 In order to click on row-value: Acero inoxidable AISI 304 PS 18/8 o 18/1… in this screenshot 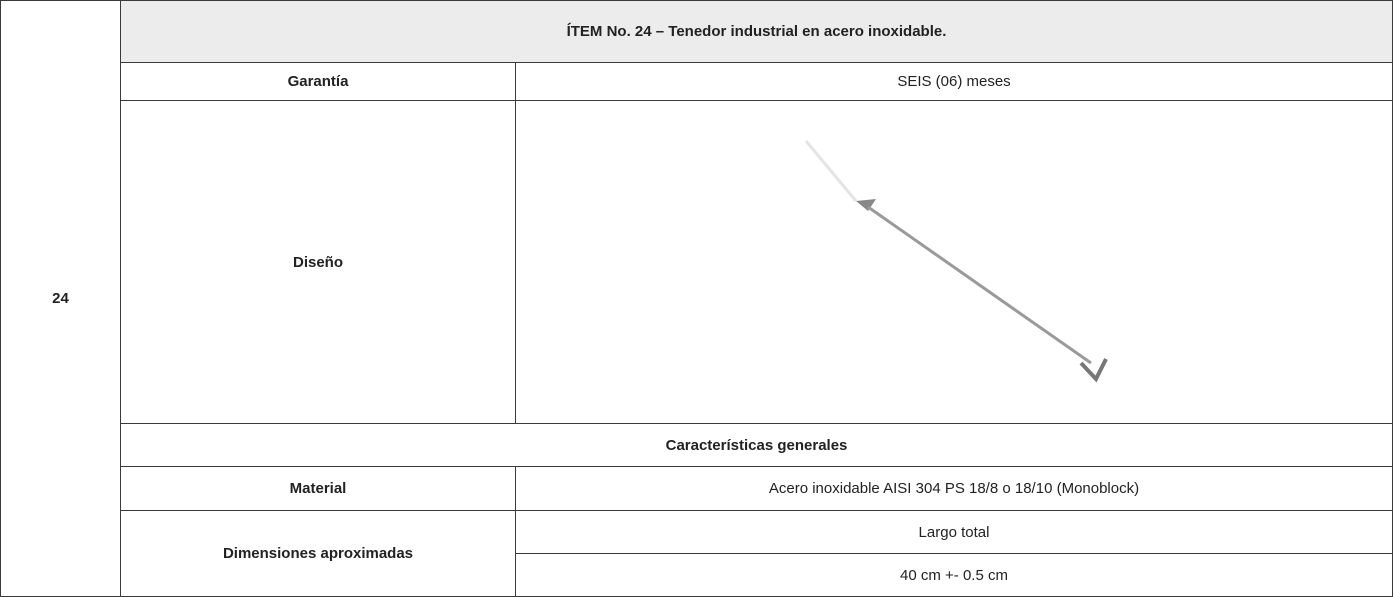, I will do `click(954, 488)`.